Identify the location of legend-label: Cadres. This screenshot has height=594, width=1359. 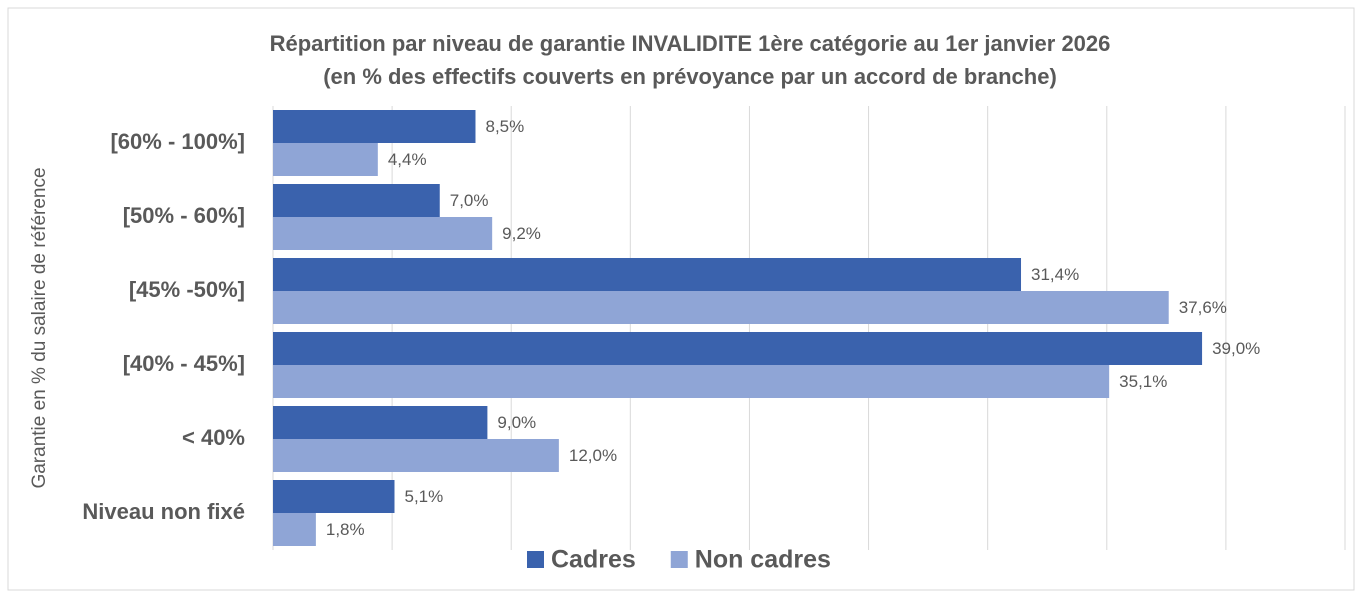
(593, 560).